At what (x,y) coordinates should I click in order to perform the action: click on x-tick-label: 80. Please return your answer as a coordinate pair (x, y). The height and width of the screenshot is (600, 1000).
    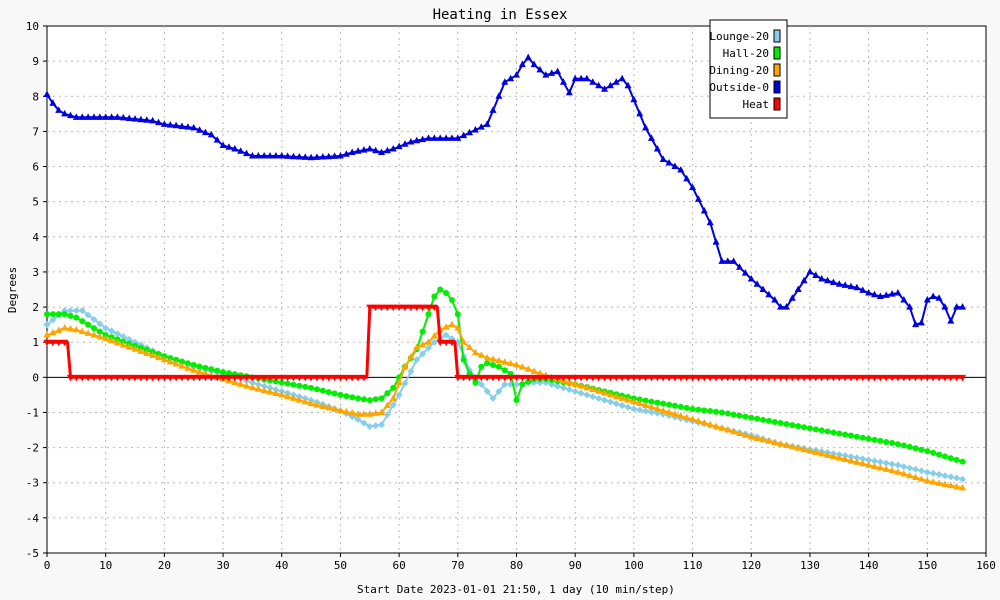
    Looking at the image, I should click on (516, 565).